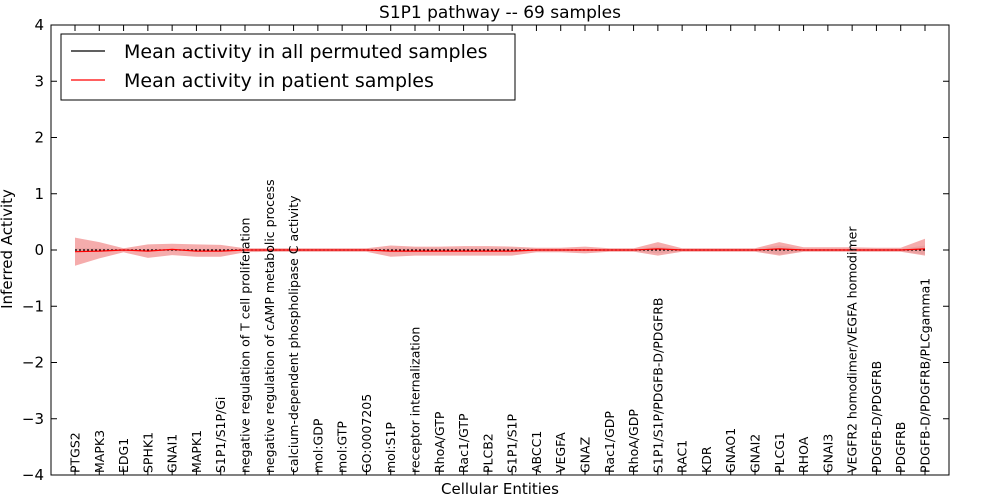  What do you see at coordinates (609, 442) in the screenshot?
I see `category-label: Rac1/GDP` at bounding box center [609, 442].